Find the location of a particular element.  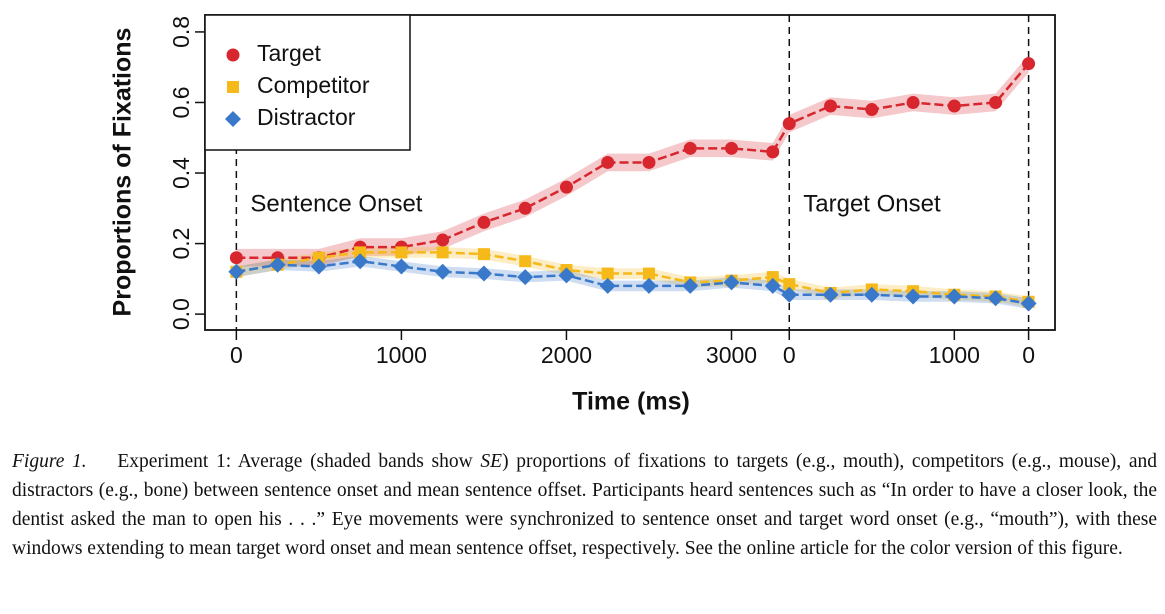

annotation: Target Onset is located at coordinates (872, 203).